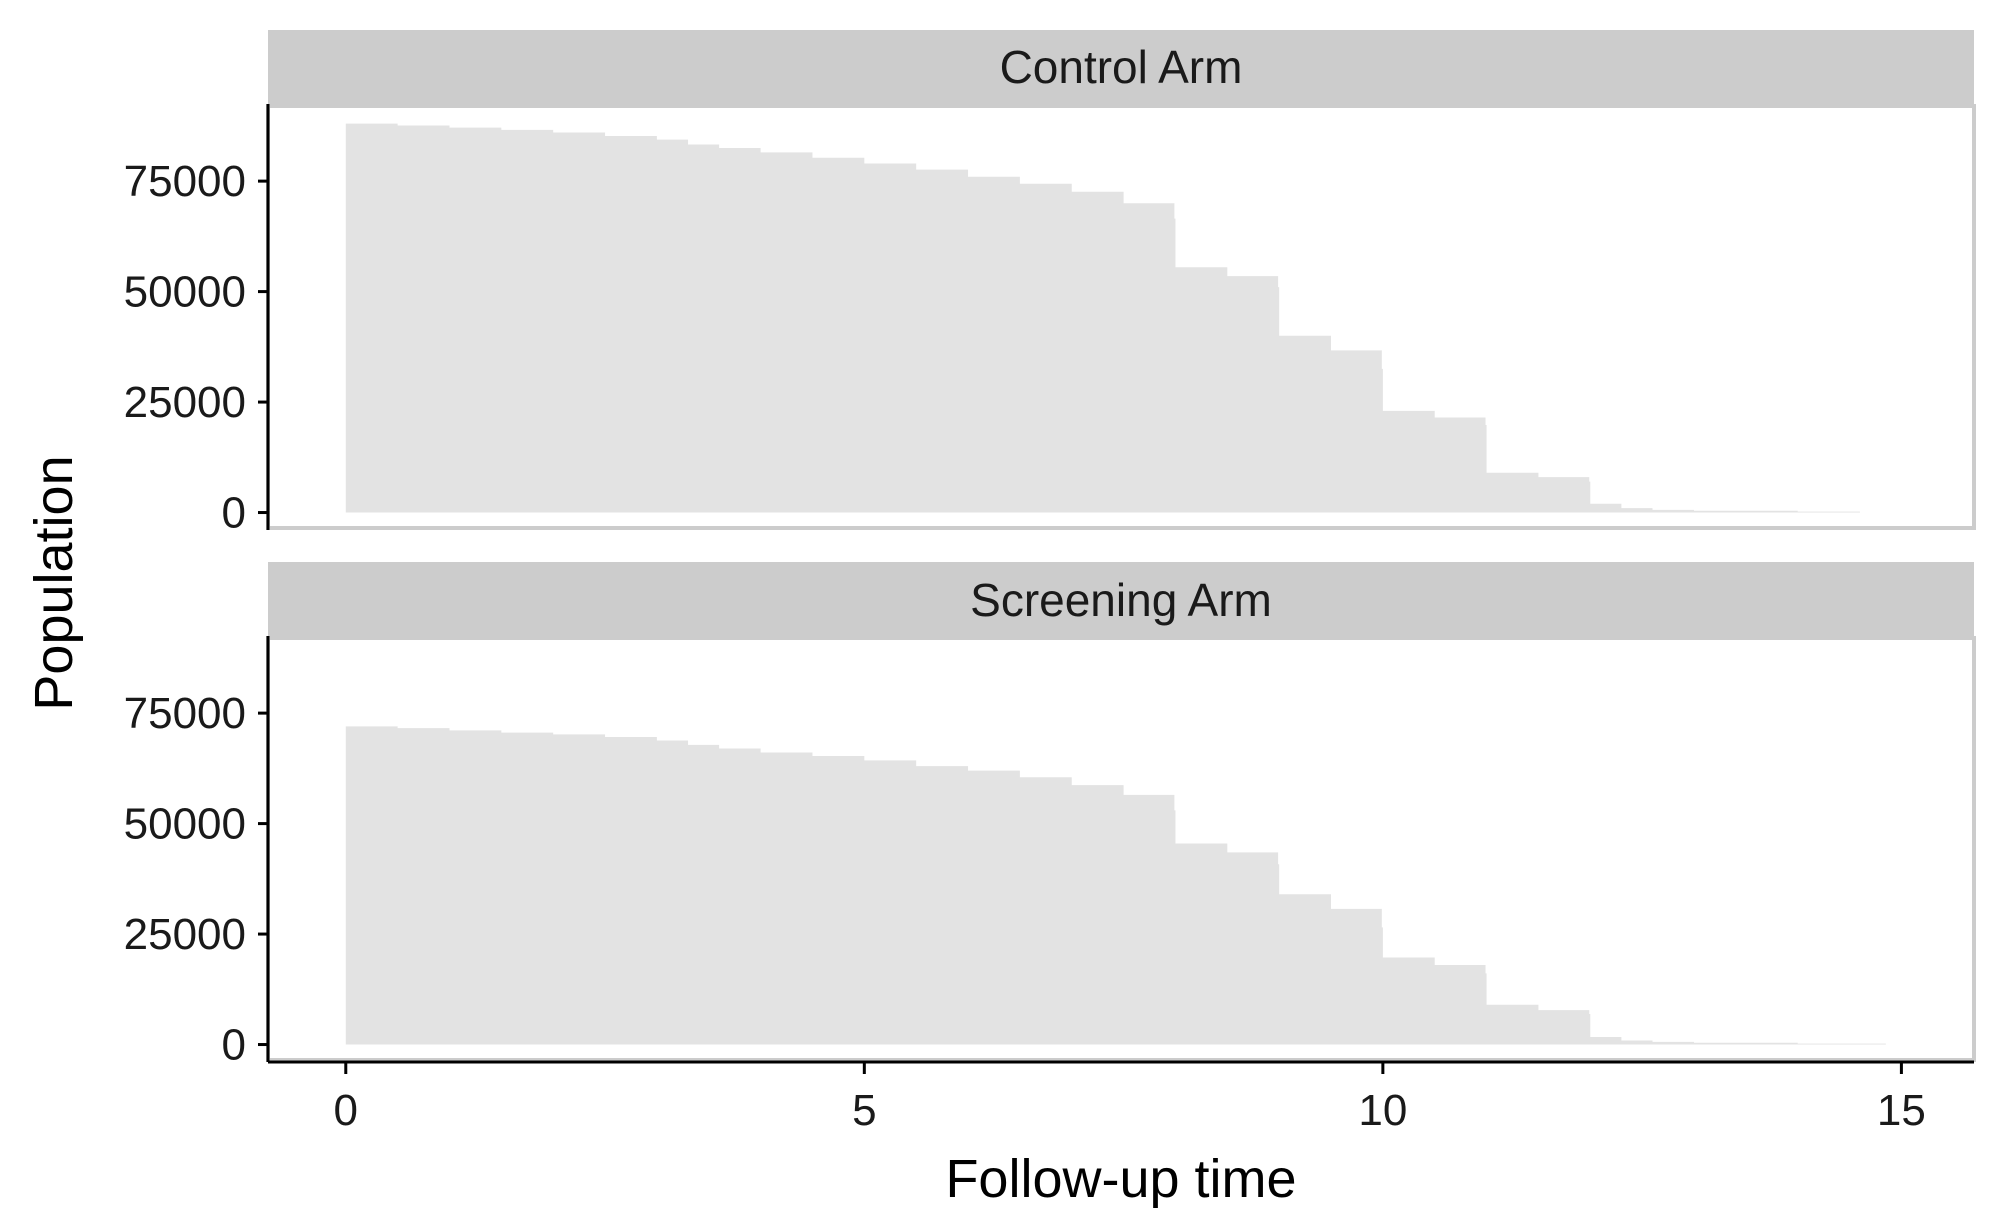  I want to click on strip-background-control, so click(1121, 67).